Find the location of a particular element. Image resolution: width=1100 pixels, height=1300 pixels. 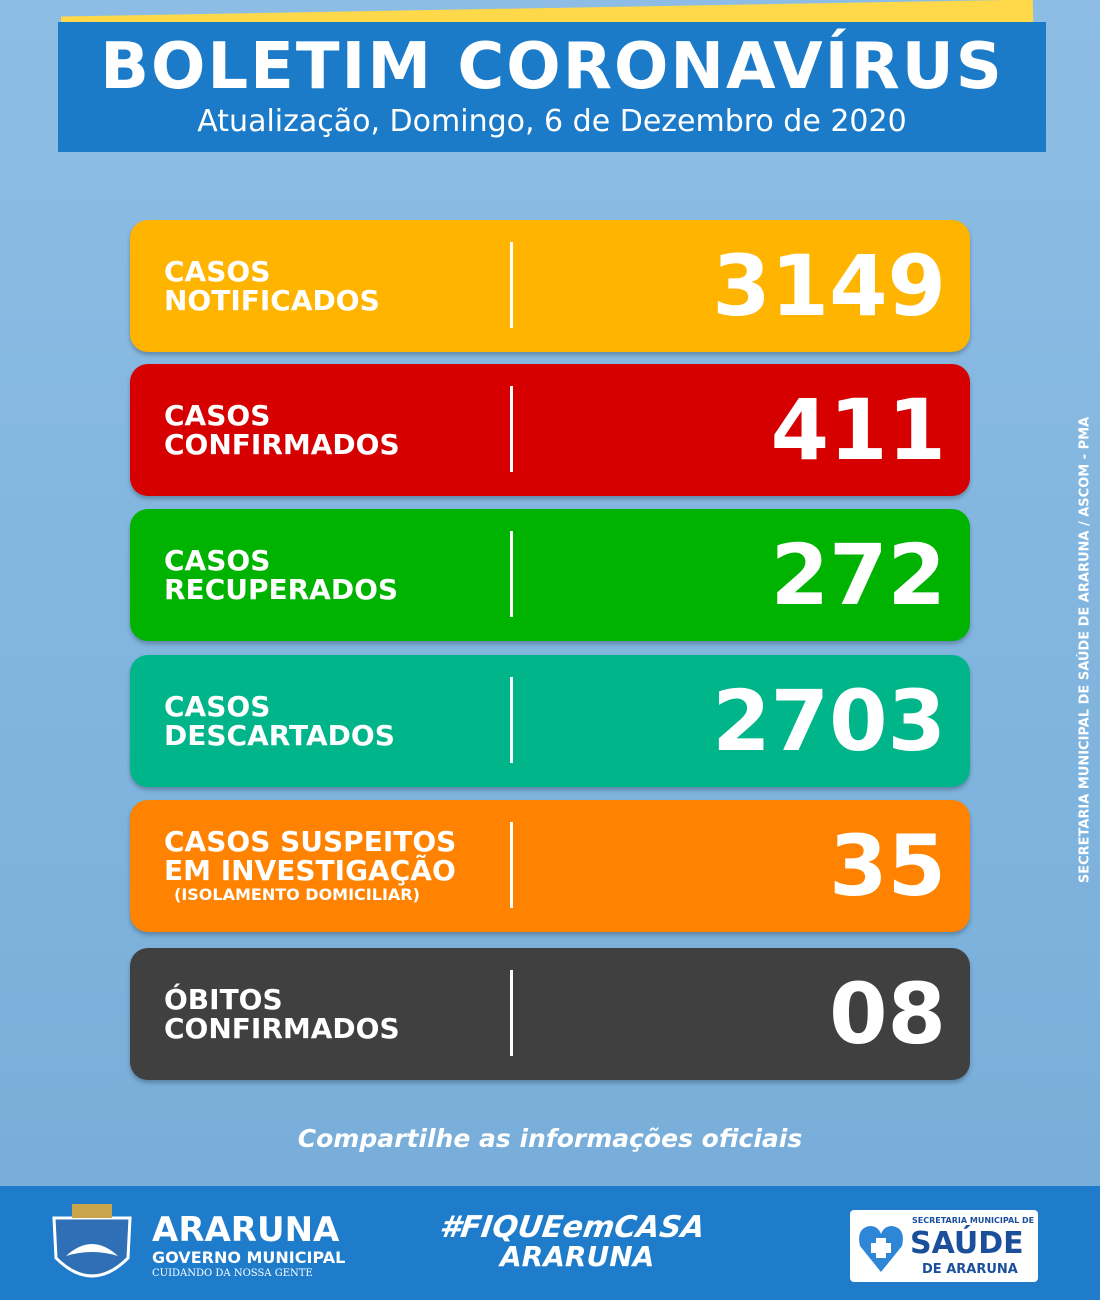

label-line: DESCARTADOS is located at coordinates (279, 735).